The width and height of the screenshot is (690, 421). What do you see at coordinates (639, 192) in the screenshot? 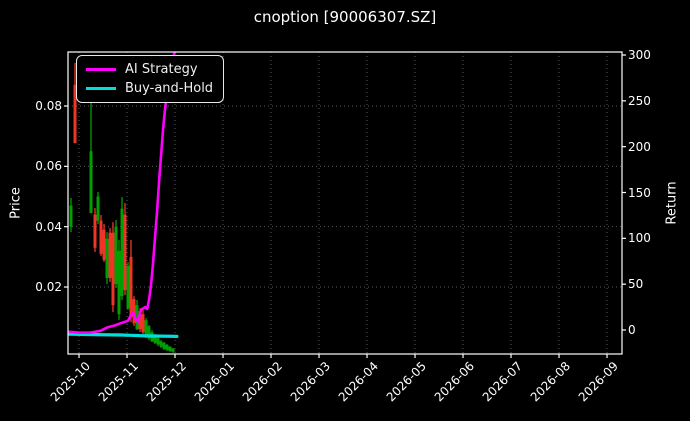
I see `return-tick-label: 150` at bounding box center [639, 192].